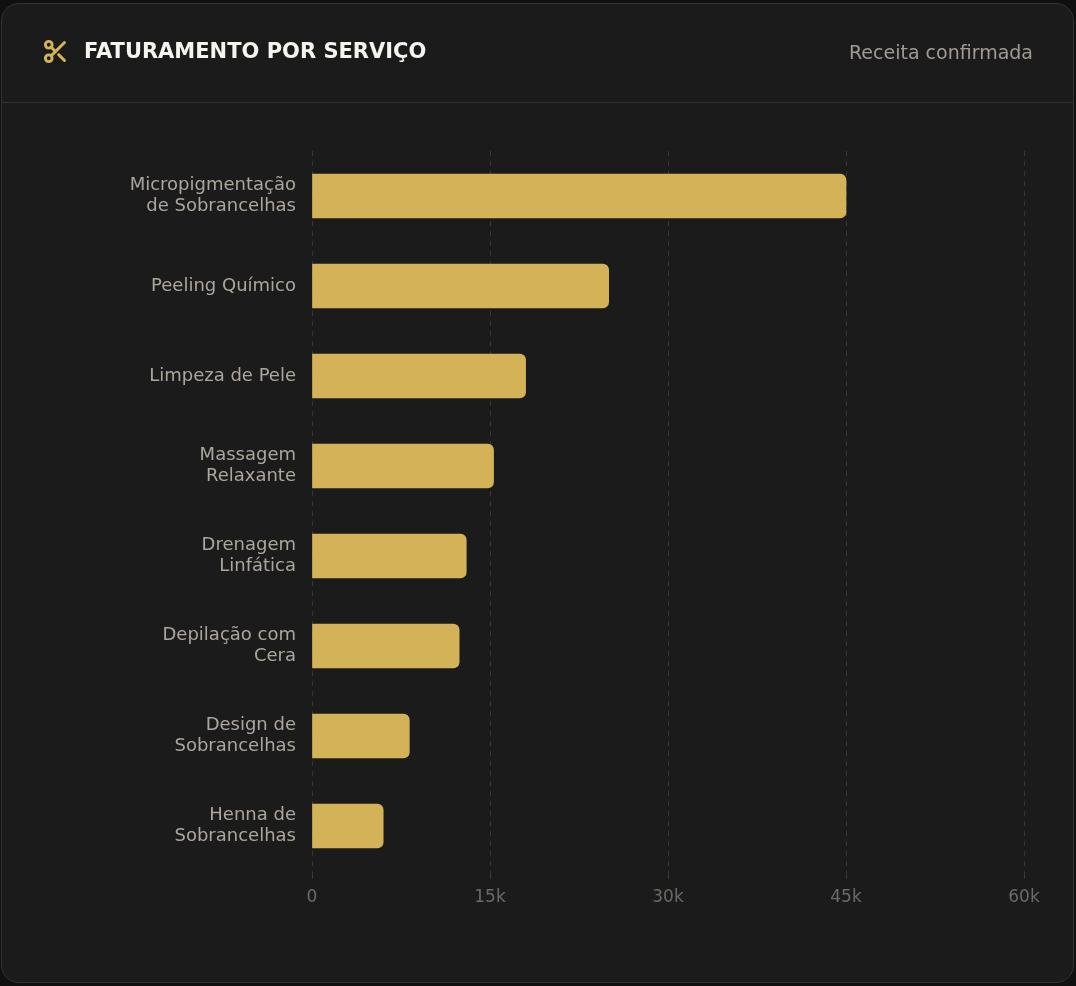  Describe the element at coordinates (223, 284) in the screenshot. I see `y-tick-label: Peeling Químico` at that location.